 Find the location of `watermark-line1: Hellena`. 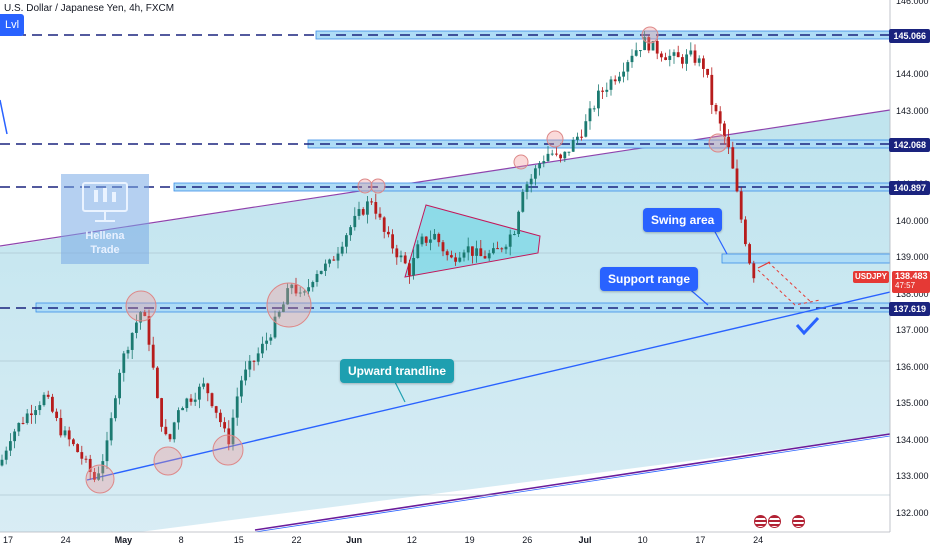

watermark-line1: Hellena is located at coordinates (105, 236).